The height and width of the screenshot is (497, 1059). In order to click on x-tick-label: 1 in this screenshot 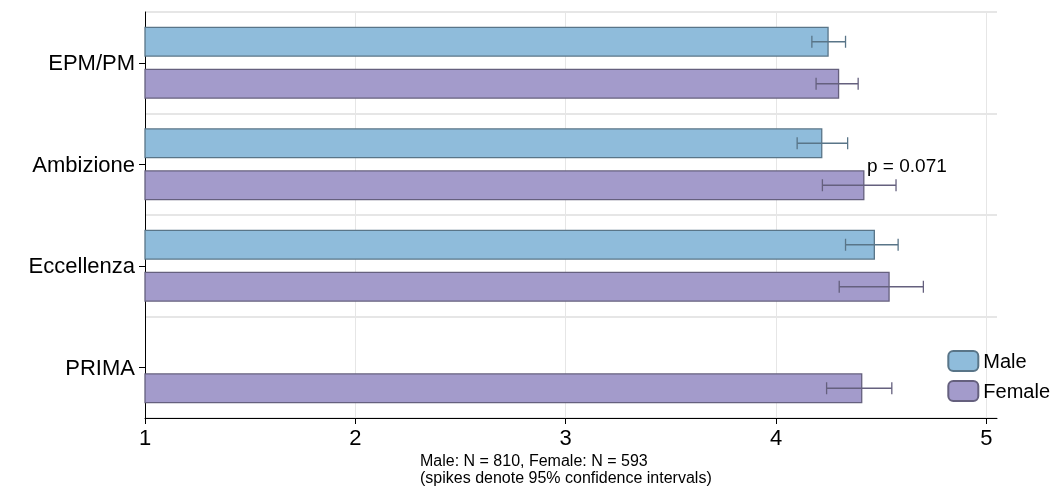, I will do `click(145, 437)`.